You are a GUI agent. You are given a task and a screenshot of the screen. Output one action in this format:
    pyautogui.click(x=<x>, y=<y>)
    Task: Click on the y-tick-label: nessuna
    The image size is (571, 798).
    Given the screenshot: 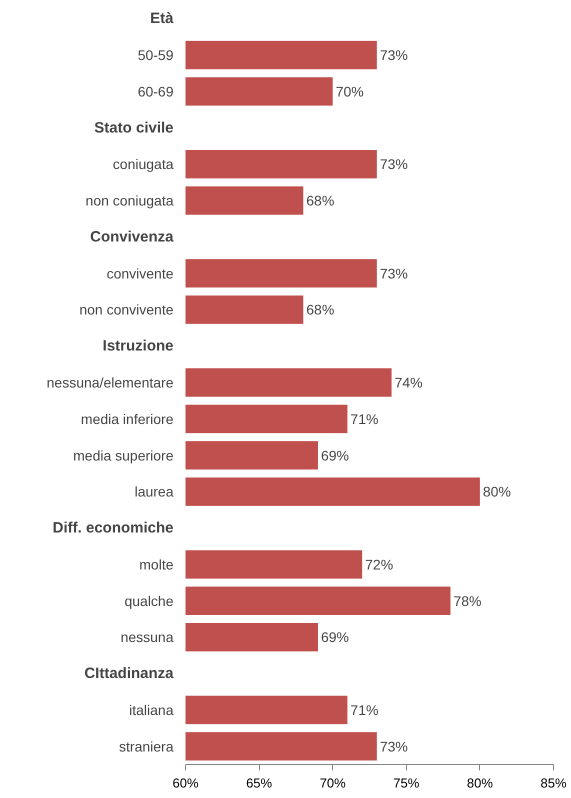 What is the action you would take?
    pyautogui.click(x=147, y=637)
    